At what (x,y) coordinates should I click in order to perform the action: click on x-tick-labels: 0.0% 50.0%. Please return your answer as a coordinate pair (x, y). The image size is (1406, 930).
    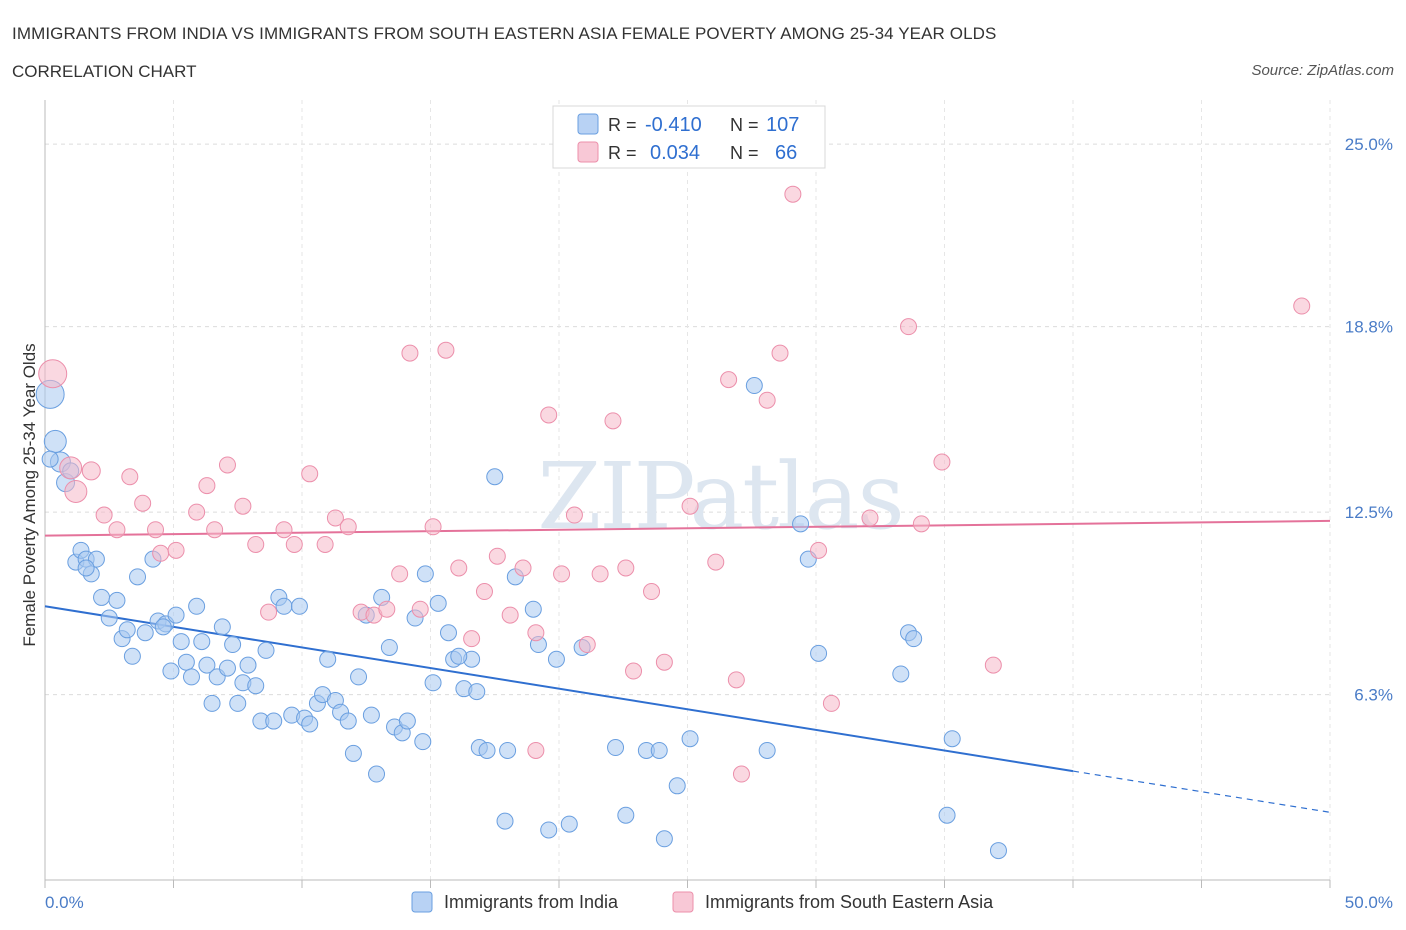
    Looking at the image, I should click on (719, 902).